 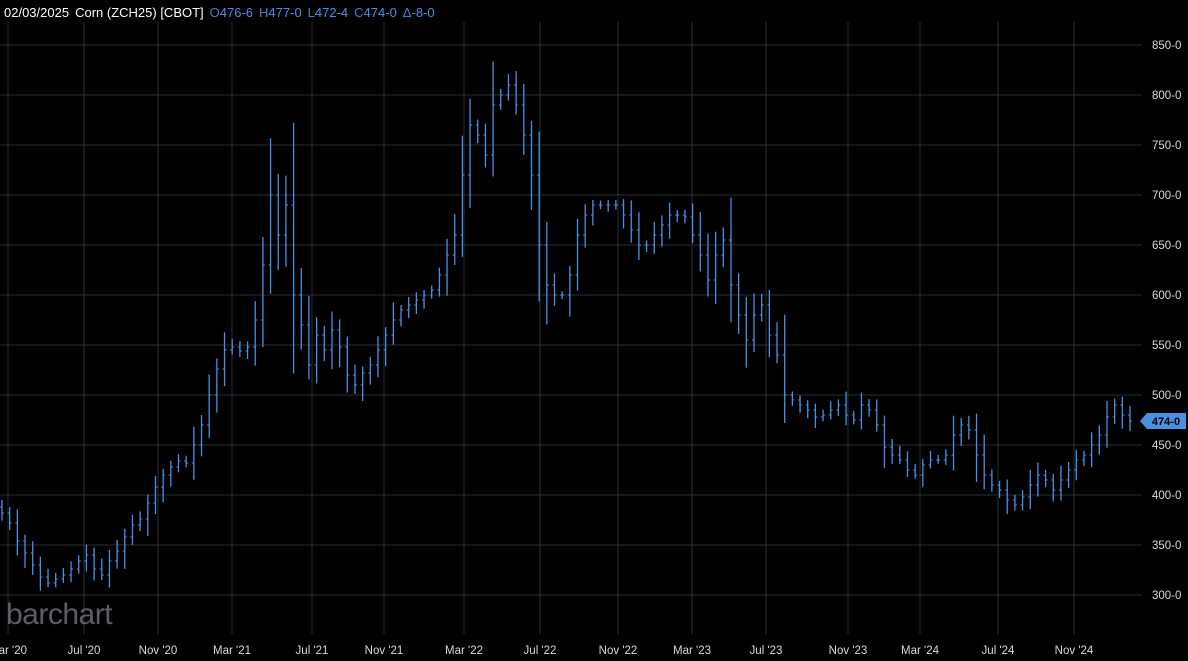 I want to click on y-tick-label: 750-0, so click(x=1166, y=146).